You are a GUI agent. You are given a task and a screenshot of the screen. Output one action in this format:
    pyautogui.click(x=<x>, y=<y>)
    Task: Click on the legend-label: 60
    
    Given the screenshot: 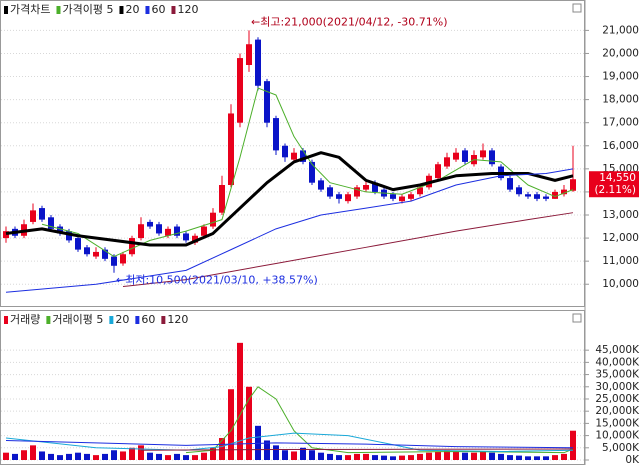 What is the action you would take?
    pyautogui.click(x=148, y=319)
    